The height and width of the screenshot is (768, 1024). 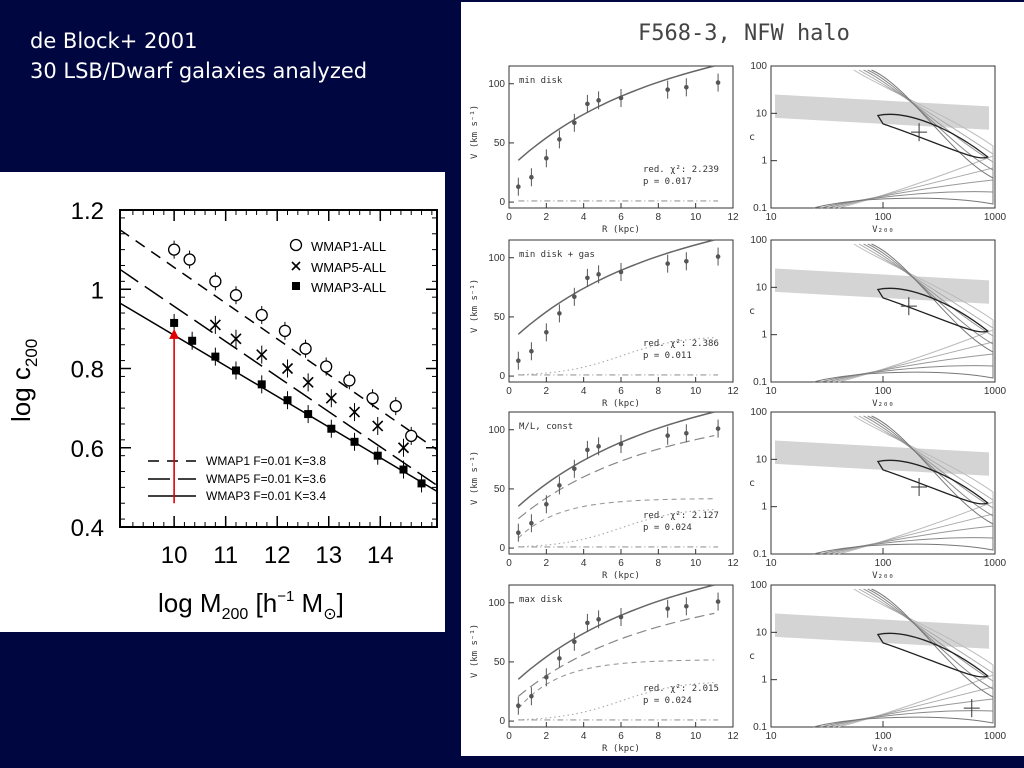 What do you see at coordinates (236, 295) in the screenshot?
I see `point-wmap1` at bounding box center [236, 295].